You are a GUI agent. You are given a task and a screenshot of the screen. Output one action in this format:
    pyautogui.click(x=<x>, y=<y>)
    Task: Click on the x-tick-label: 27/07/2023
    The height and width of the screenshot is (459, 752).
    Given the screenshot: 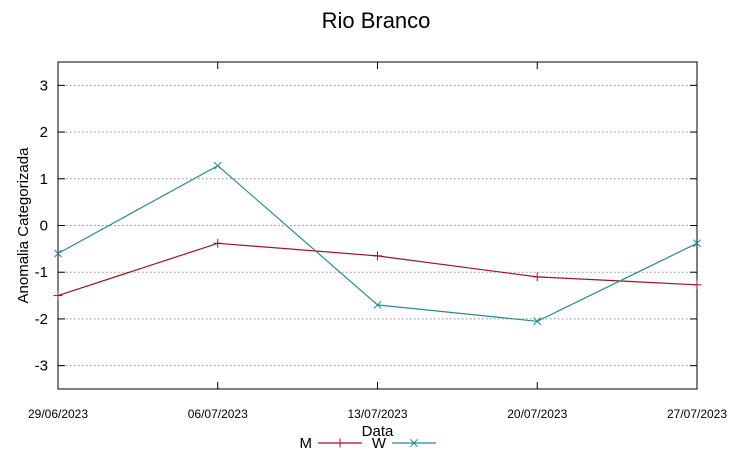 What is the action you would take?
    pyautogui.click(x=697, y=414)
    